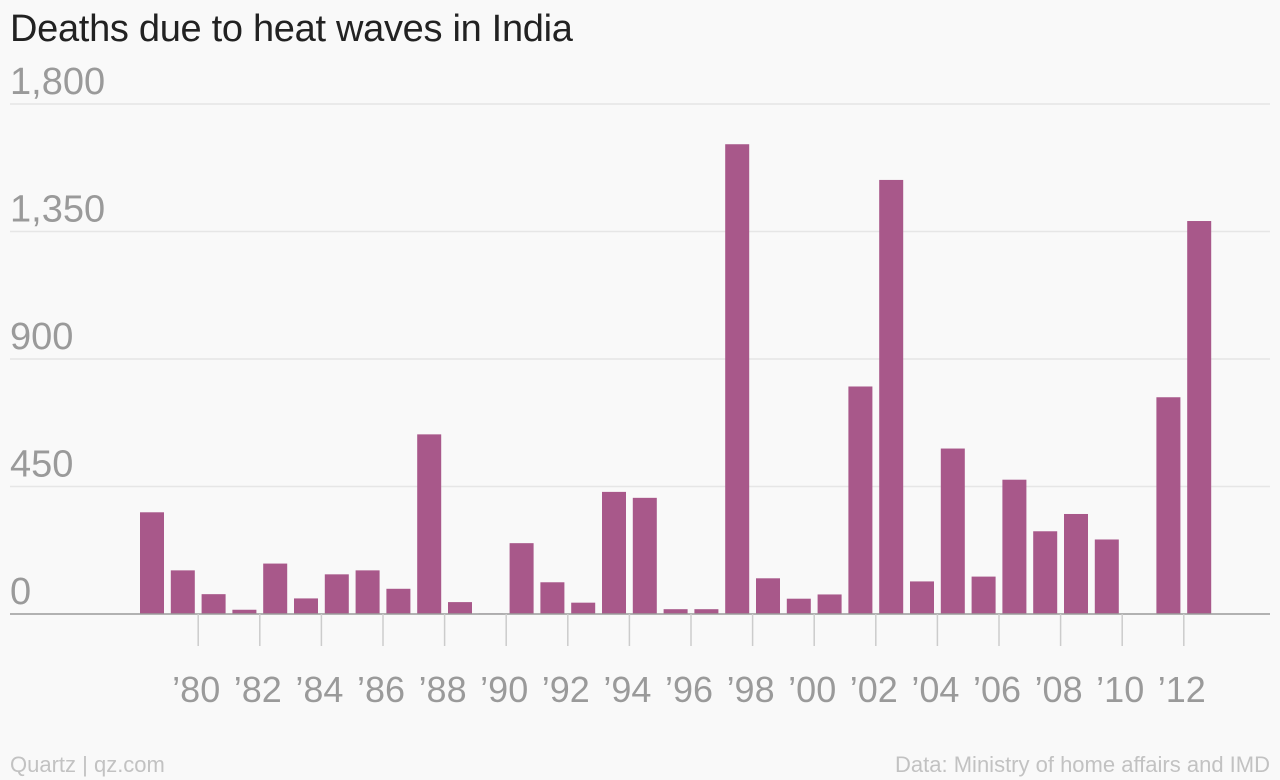 This screenshot has width=1280, height=780. Describe the element at coordinates (521, 578) in the screenshot. I see `bar-1991` at that location.